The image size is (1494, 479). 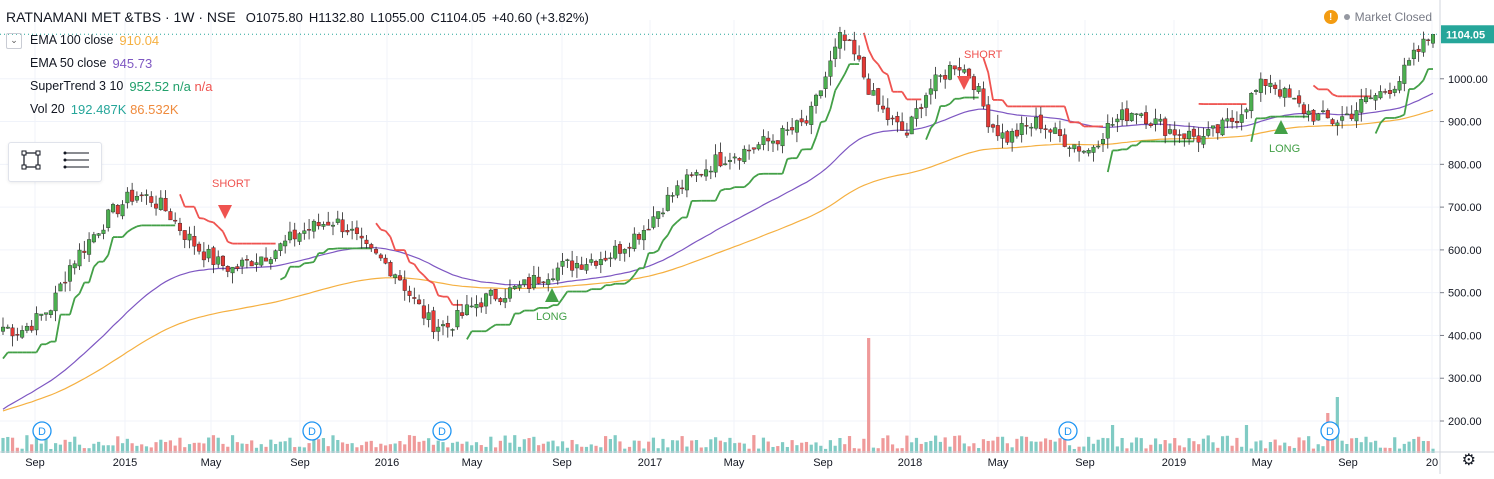 What do you see at coordinates (71, 40) in the screenshot?
I see `ema100-label: EMA 100 close` at bounding box center [71, 40].